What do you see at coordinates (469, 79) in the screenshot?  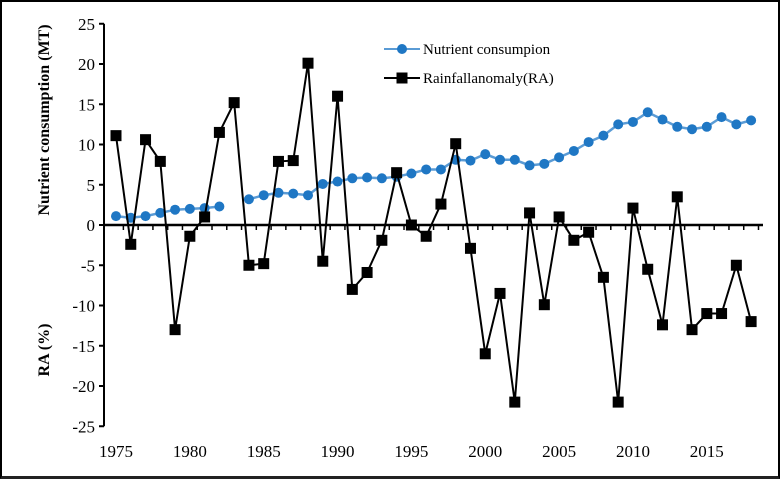 I see `legend-item: Rainfallanomaly(RA)` at bounding box center [469, 79].